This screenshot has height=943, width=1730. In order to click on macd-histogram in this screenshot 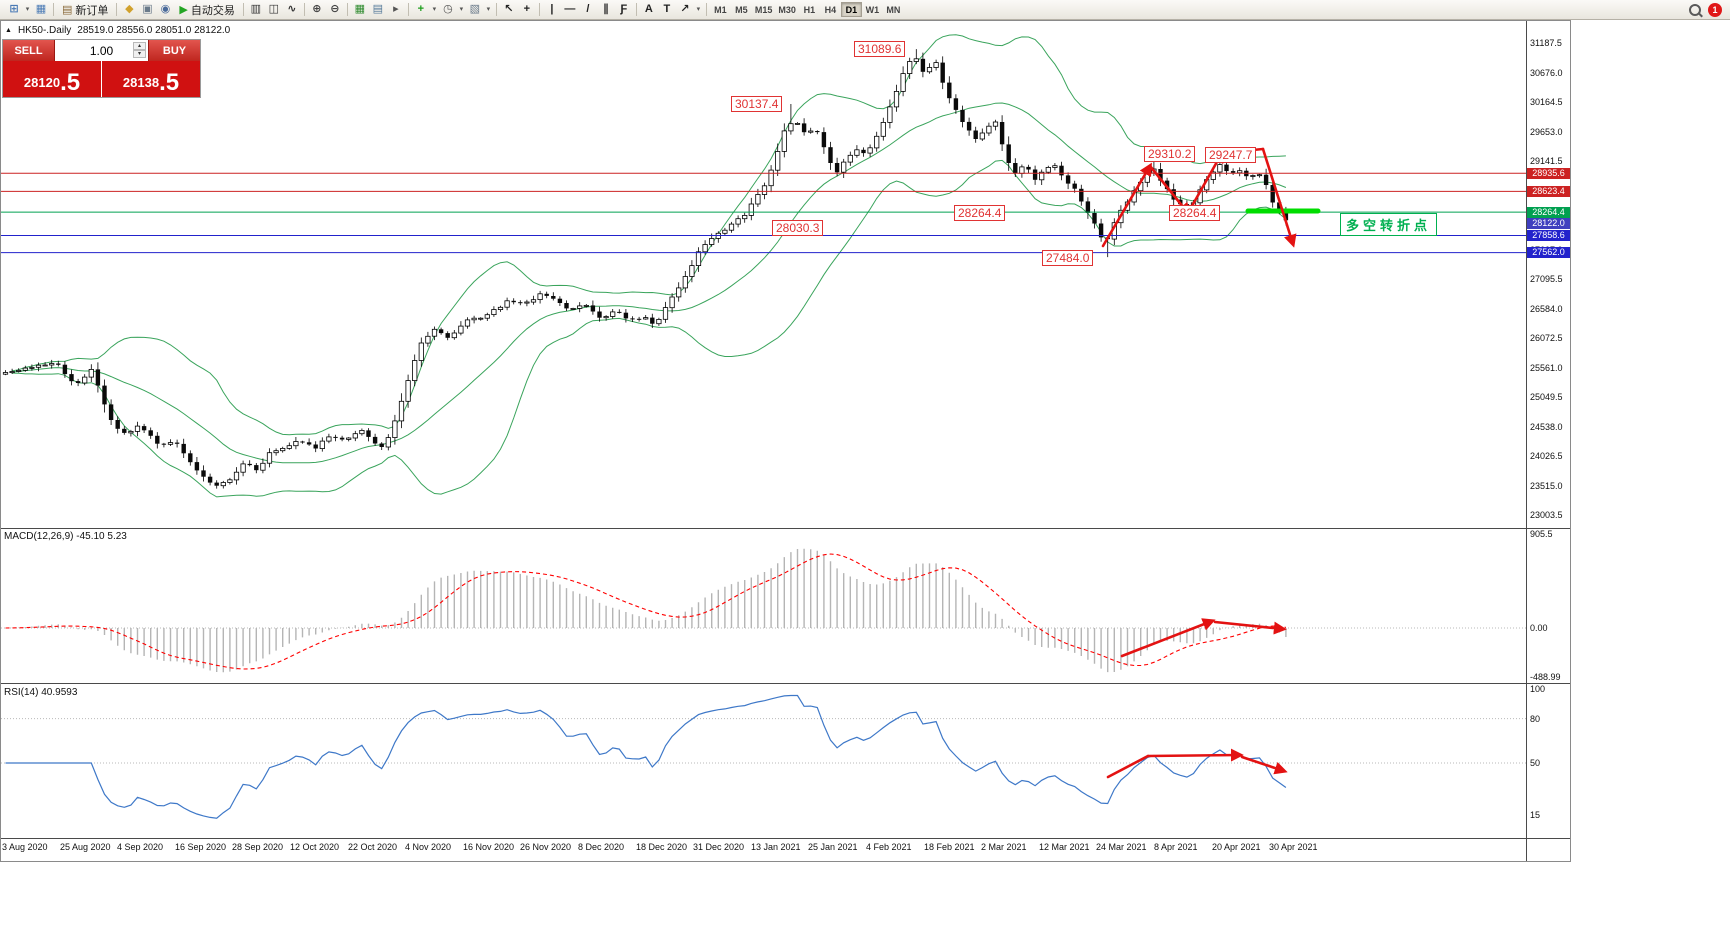, I will do `click(649, 610)`.